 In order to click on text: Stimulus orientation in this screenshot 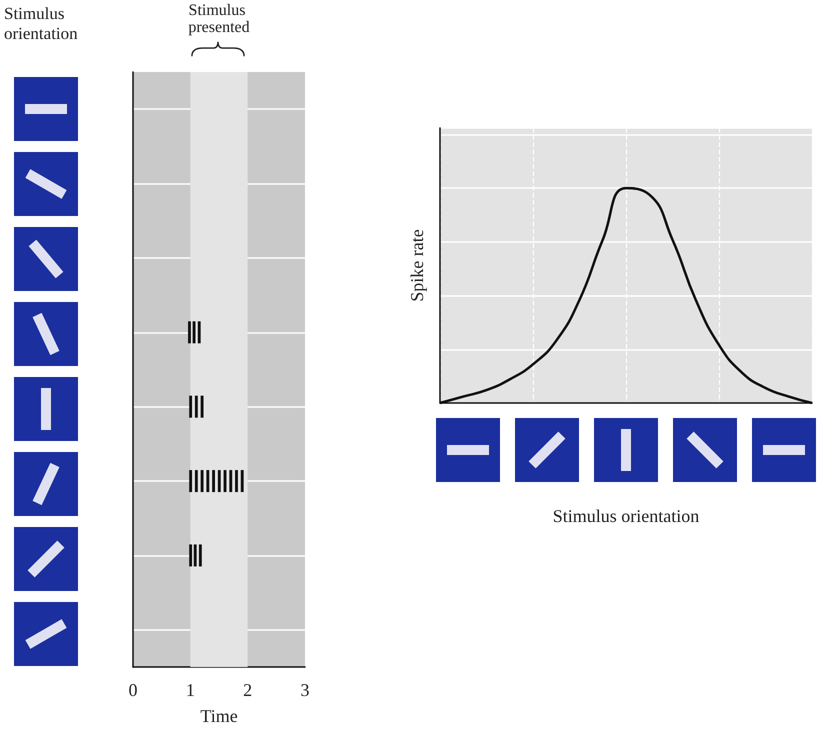, I will do `click(41, 24)`.